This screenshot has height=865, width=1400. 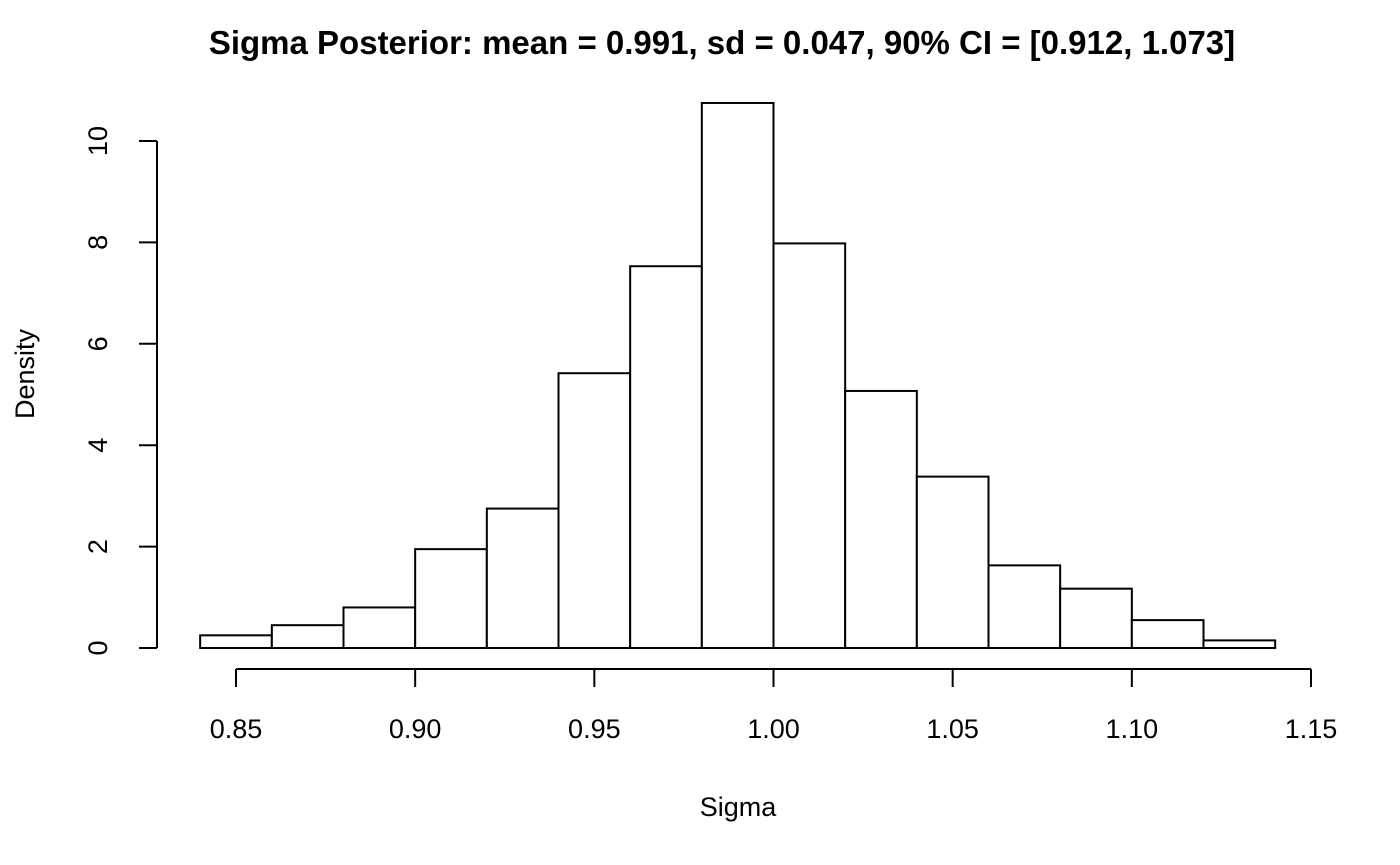 What do you see at coordinates (1311, 729) in the screenshot?
I see `x-tick-label: 1.15` at bounding box center [1311, 729].